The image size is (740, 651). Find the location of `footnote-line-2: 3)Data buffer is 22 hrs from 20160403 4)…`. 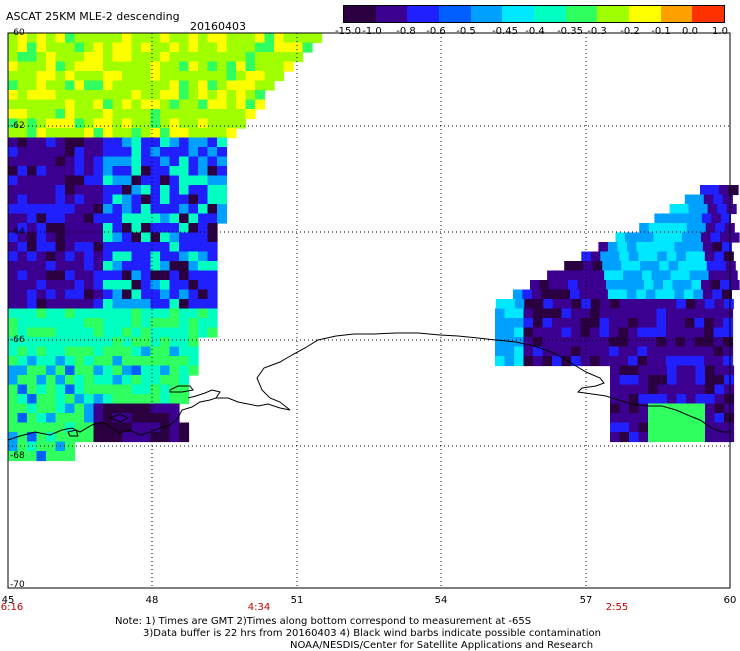

footnote-line-2: 3)Data buffer is 22 hrs from 20160403 4)… is located at coordinates (372, 633).